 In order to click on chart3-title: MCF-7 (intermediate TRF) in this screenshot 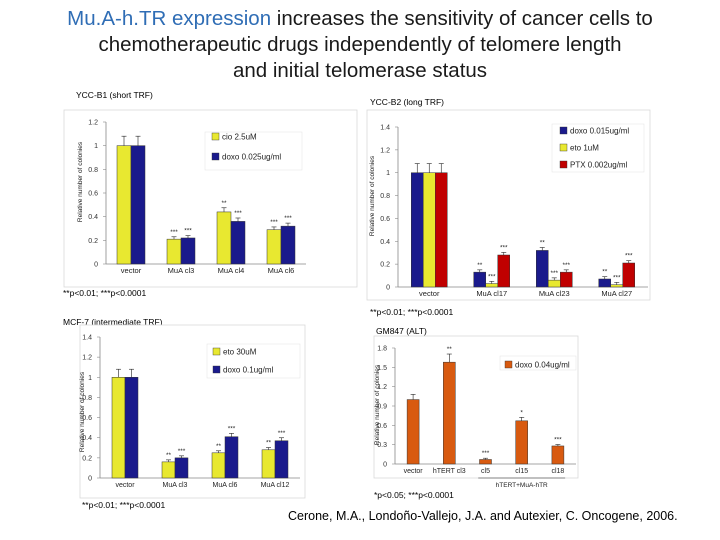, I will do `click(113, 322)`.